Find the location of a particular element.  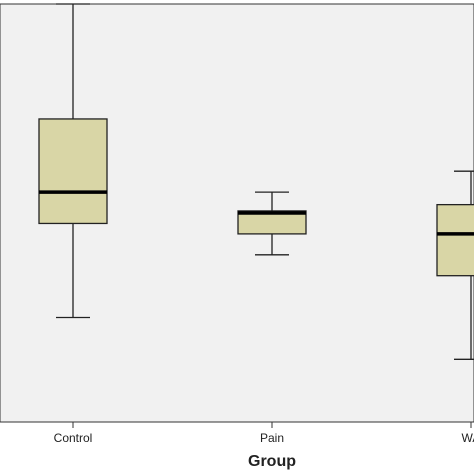

x-tick-label: WA is located at coordinates (468, 438).